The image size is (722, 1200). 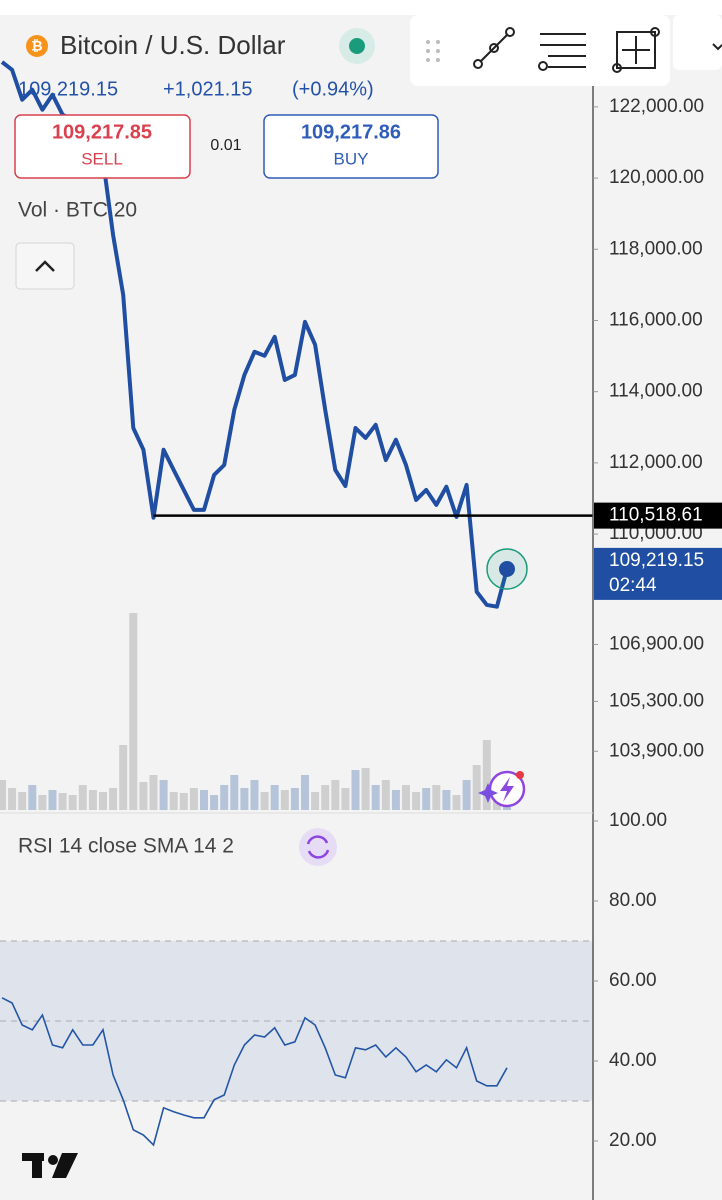 What do you see at coordinates (658, 573) in the screenshot?
I see `last-price-bg` at bounding box center [658, 573].